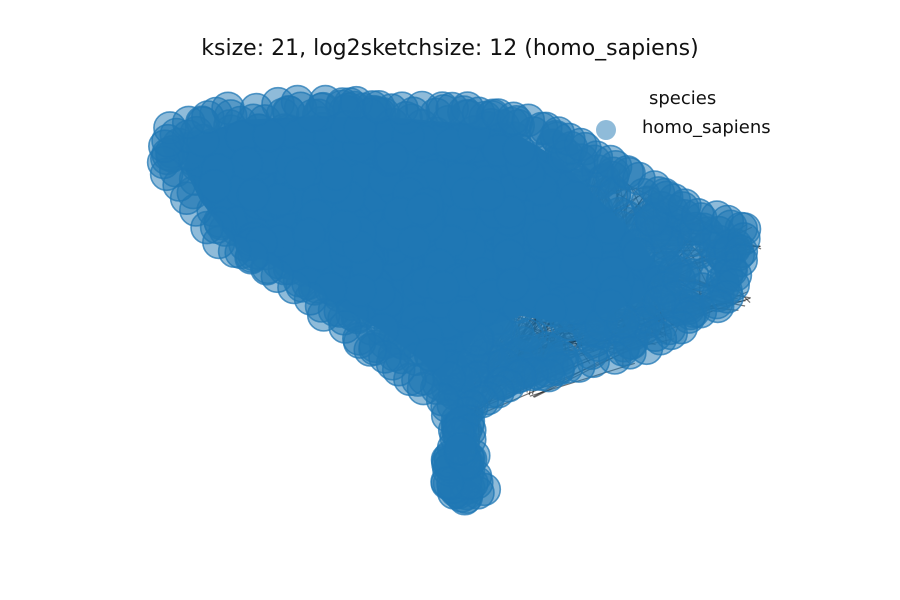  I want to click on legend-label: homo_sapiens, so click(706, 127).